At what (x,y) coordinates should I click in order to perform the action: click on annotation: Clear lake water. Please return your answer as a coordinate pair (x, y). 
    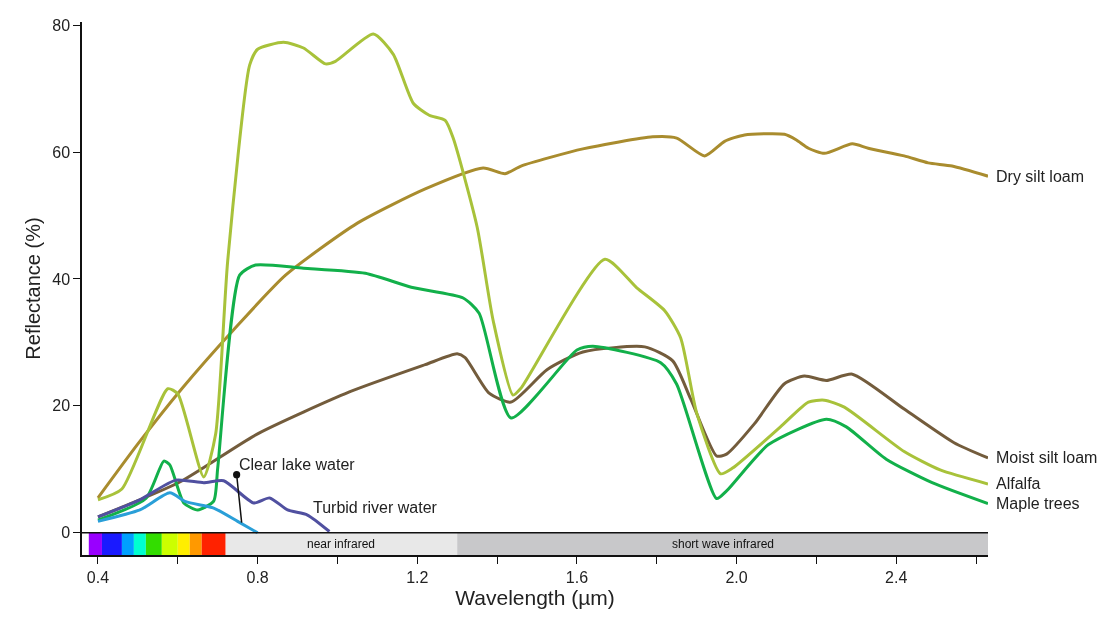
    Looking at the image, I should click on (297, 464).